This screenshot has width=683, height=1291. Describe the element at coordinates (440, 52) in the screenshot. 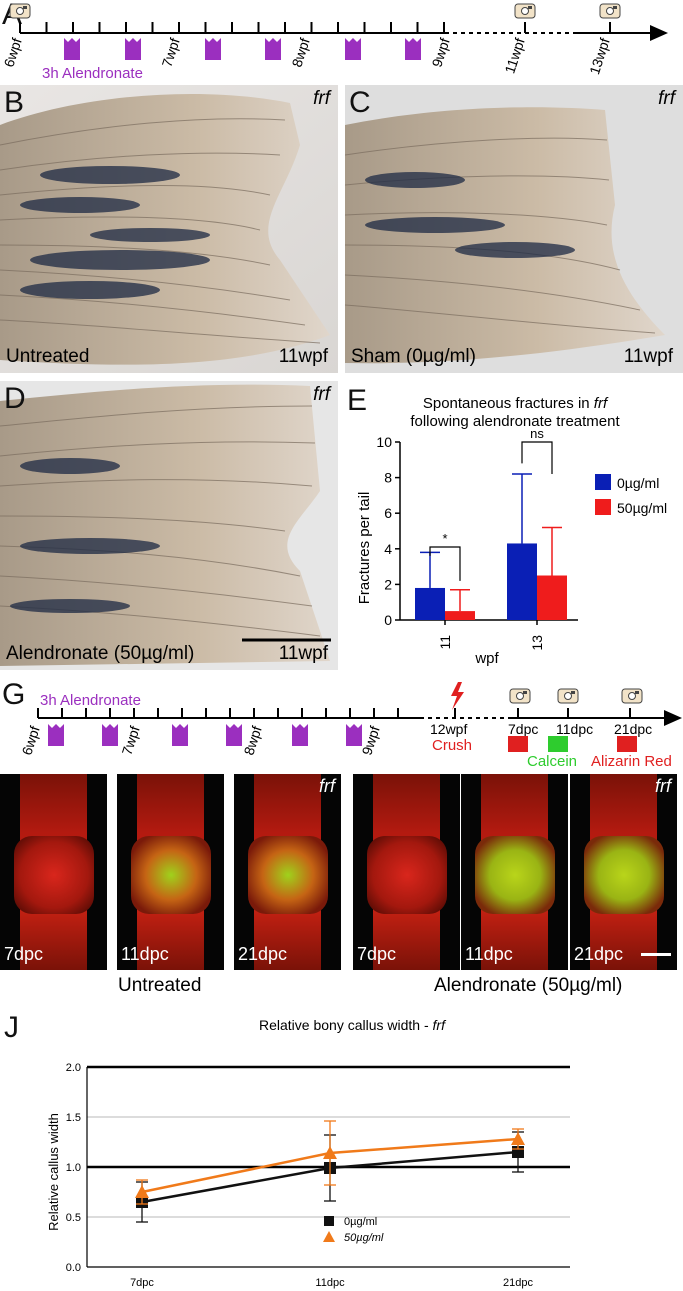

I see `timeline-a-label: 9wpf` at that location.